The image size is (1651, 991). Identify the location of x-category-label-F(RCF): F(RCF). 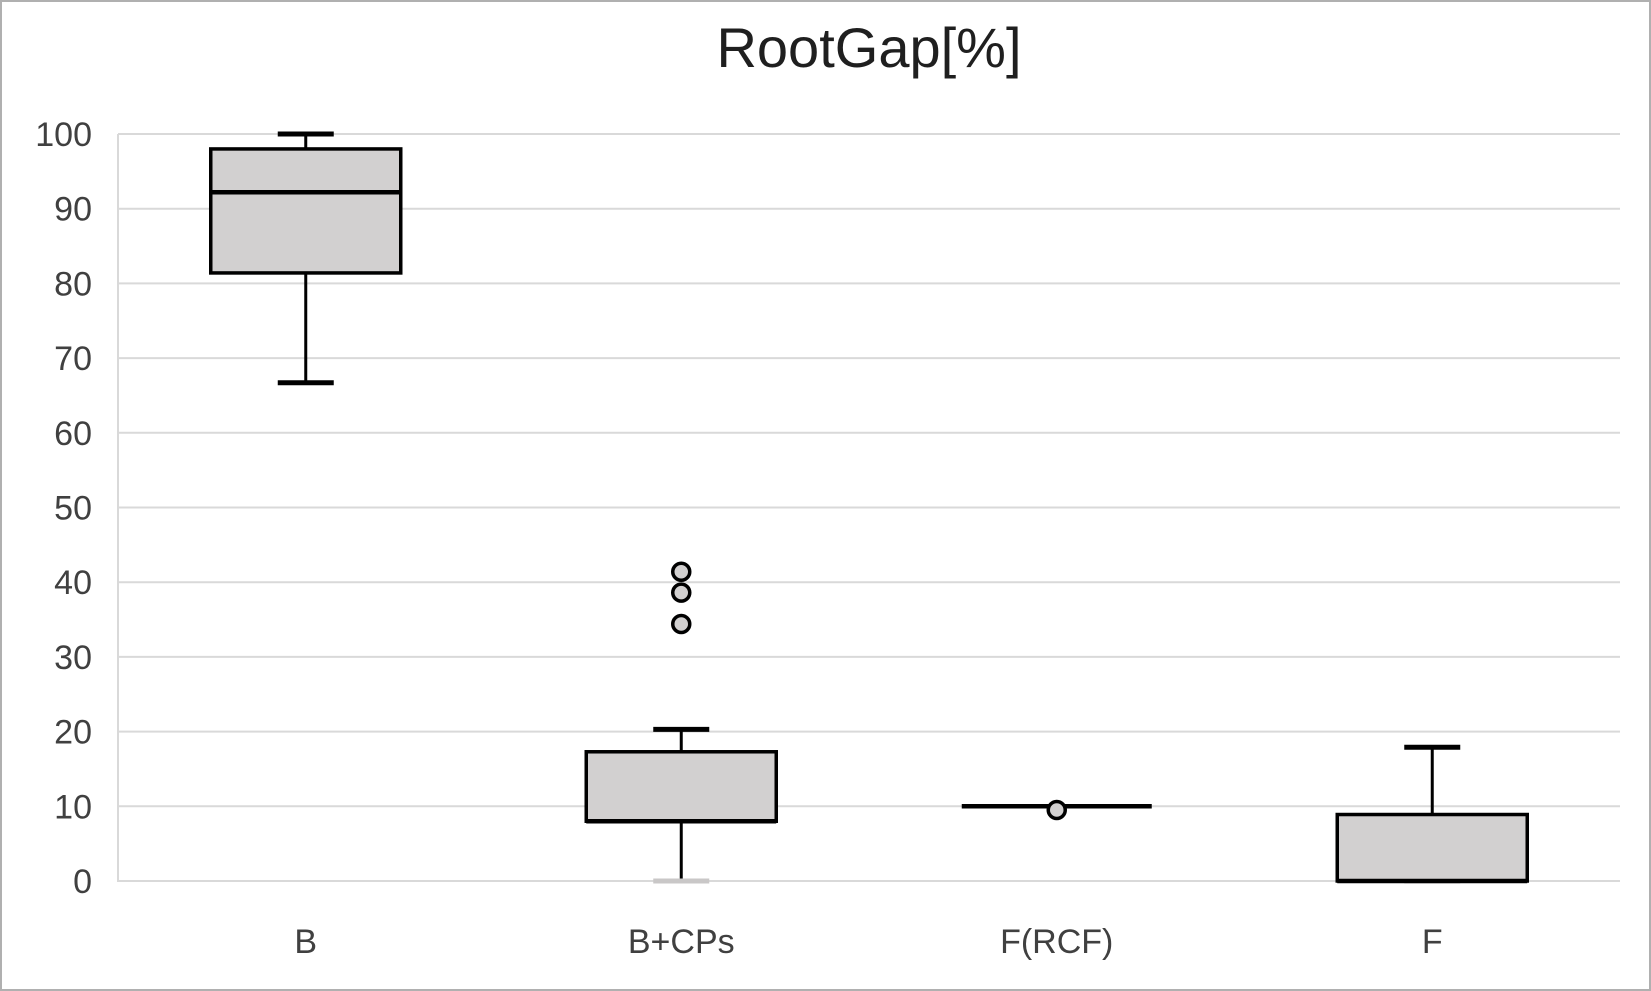
(1056, 942).